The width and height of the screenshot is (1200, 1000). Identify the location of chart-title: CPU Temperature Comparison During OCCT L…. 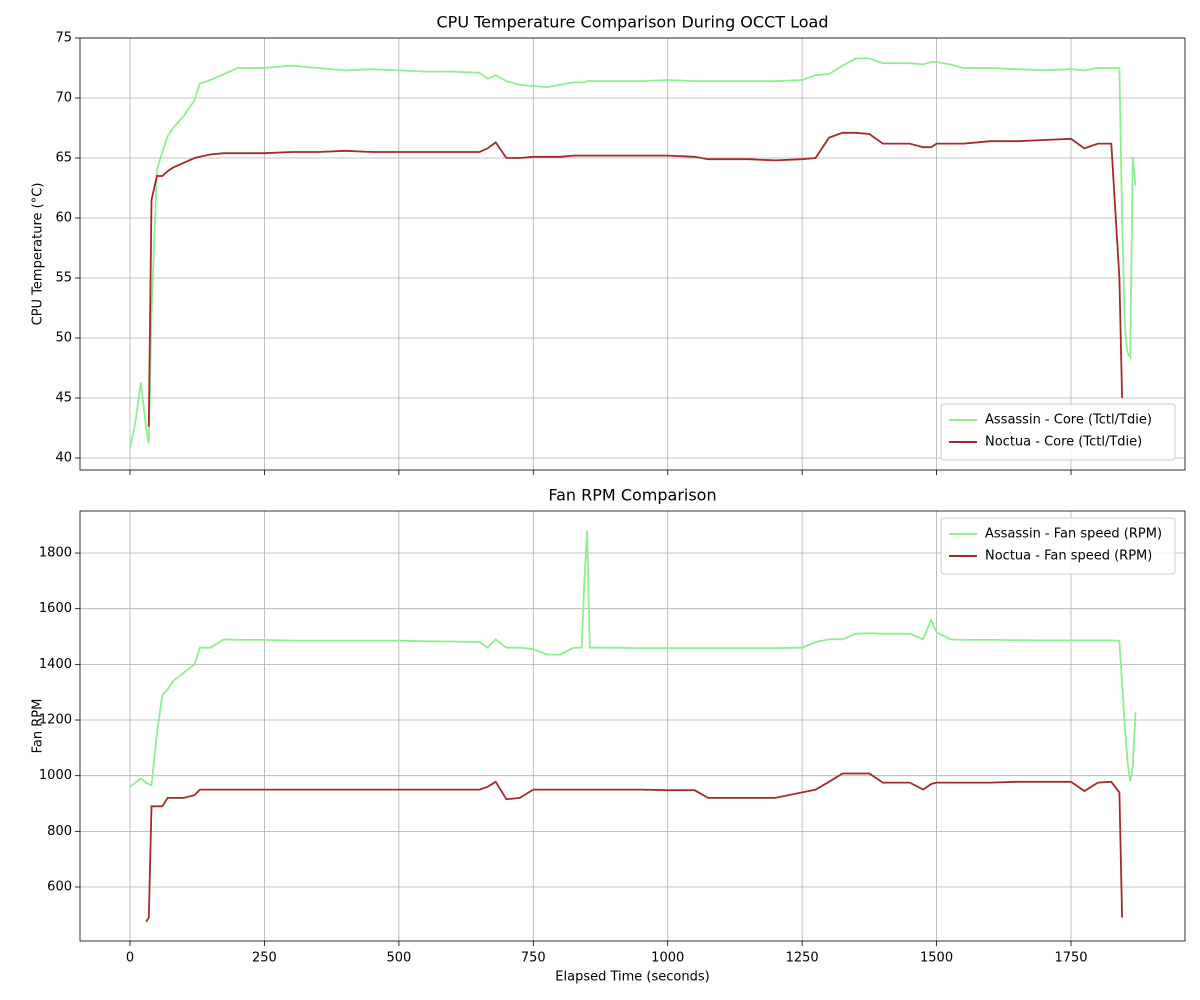
(633, 22).